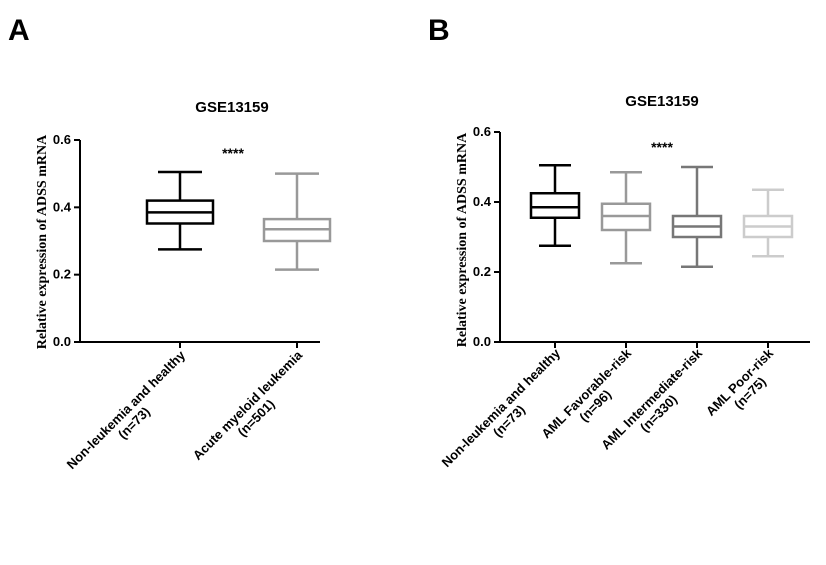  I want to click on panel-a-significance: ****, so click(233, 153).